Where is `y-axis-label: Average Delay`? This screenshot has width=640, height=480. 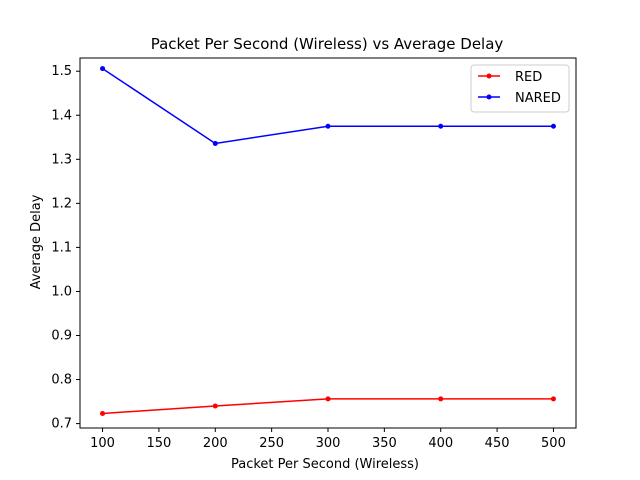
y-axis-label: Average Delay is located at coordinates (36, 241).